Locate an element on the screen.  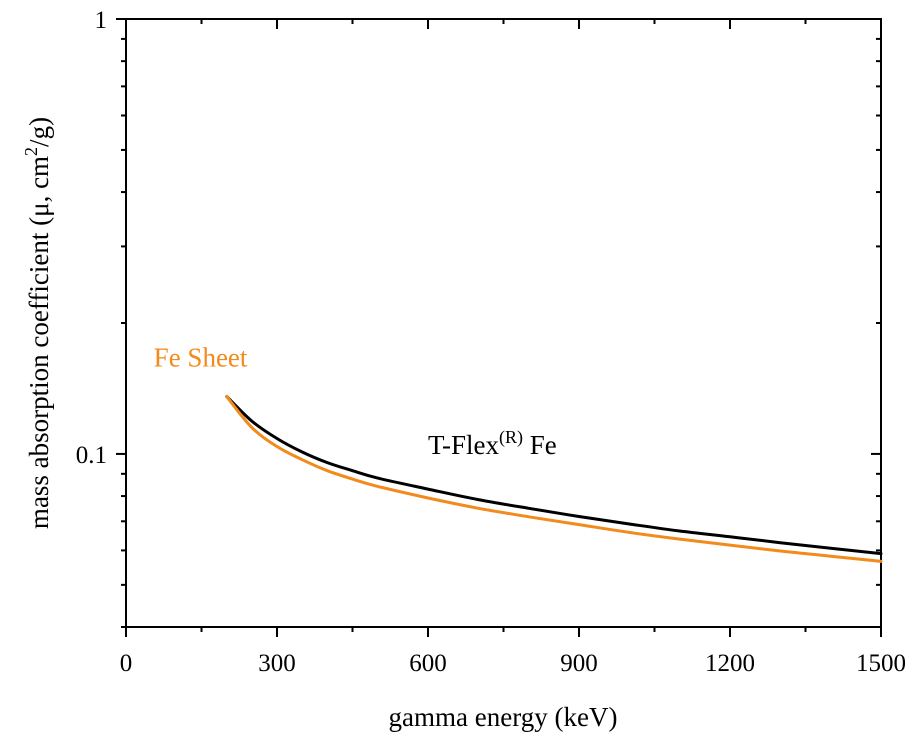
y-axis-title-superscript: 2 is located at coordinates (31, 151).